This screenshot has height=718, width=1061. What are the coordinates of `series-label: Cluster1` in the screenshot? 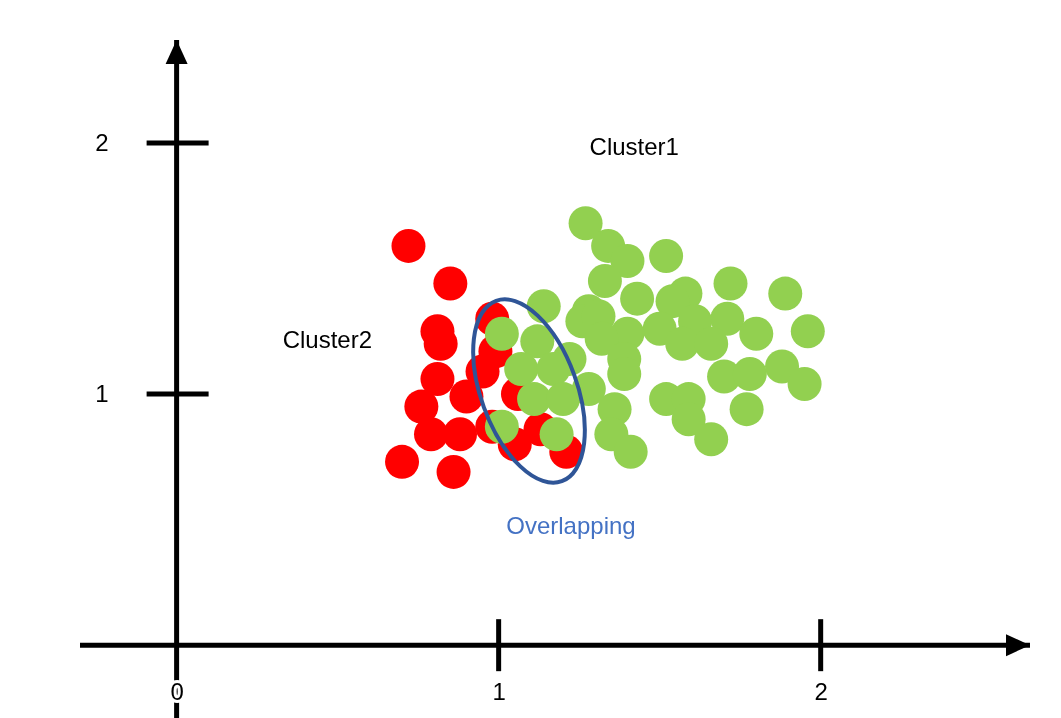 It's located at (634, 147).